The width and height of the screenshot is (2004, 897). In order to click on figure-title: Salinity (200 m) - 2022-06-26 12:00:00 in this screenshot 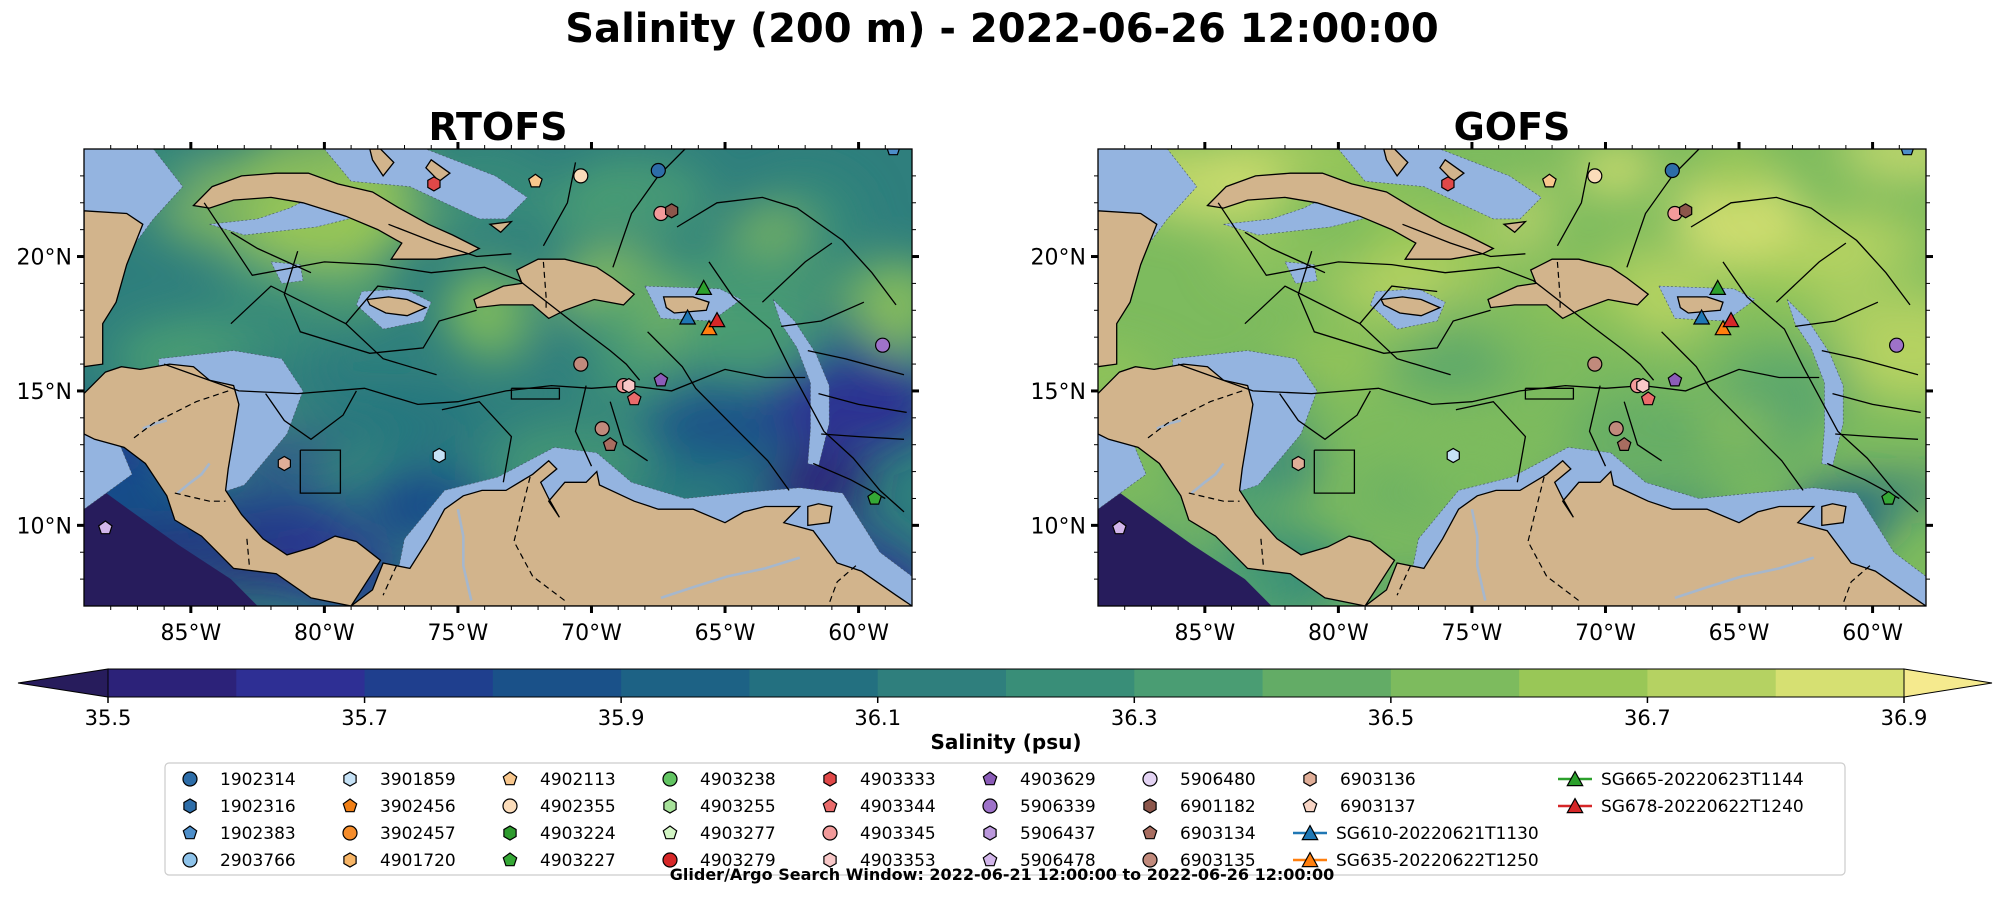, I will do `click(1001, 29)`.